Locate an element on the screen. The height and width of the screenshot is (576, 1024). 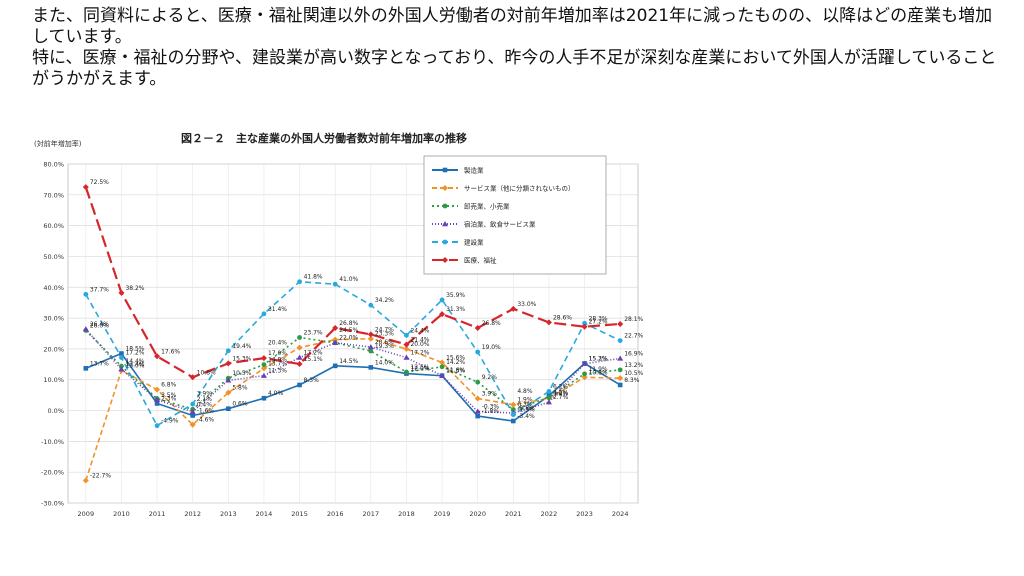
data-label: 23.3% is located at coordinates (384, 334).